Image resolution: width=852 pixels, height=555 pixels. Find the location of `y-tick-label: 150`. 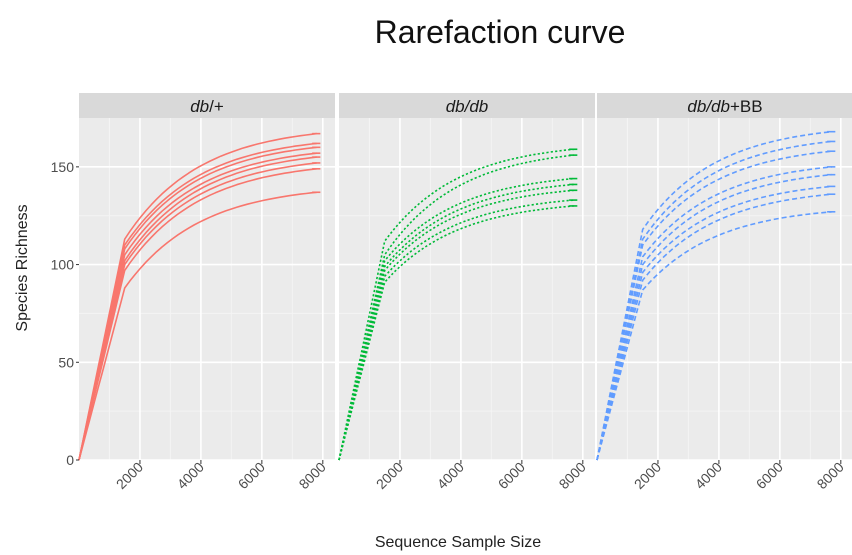

y-tick-label: 150 is located at coordinates (63, 167).